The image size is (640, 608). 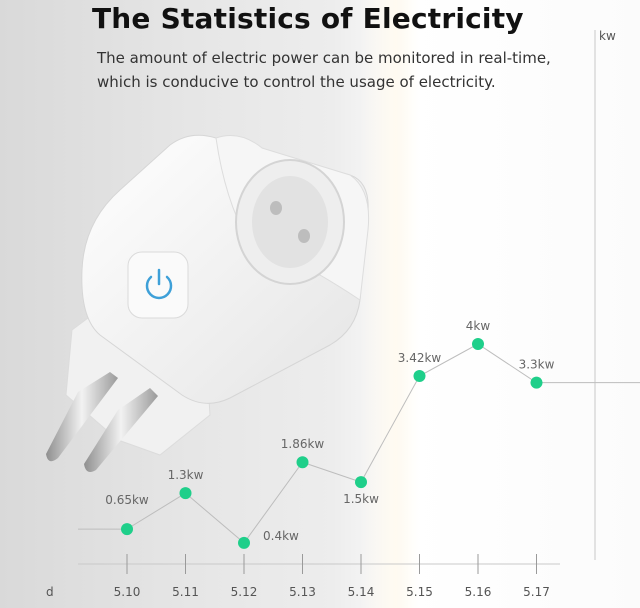 I want to click on x-tick-label: 5.10, so click(x=127, y=592).